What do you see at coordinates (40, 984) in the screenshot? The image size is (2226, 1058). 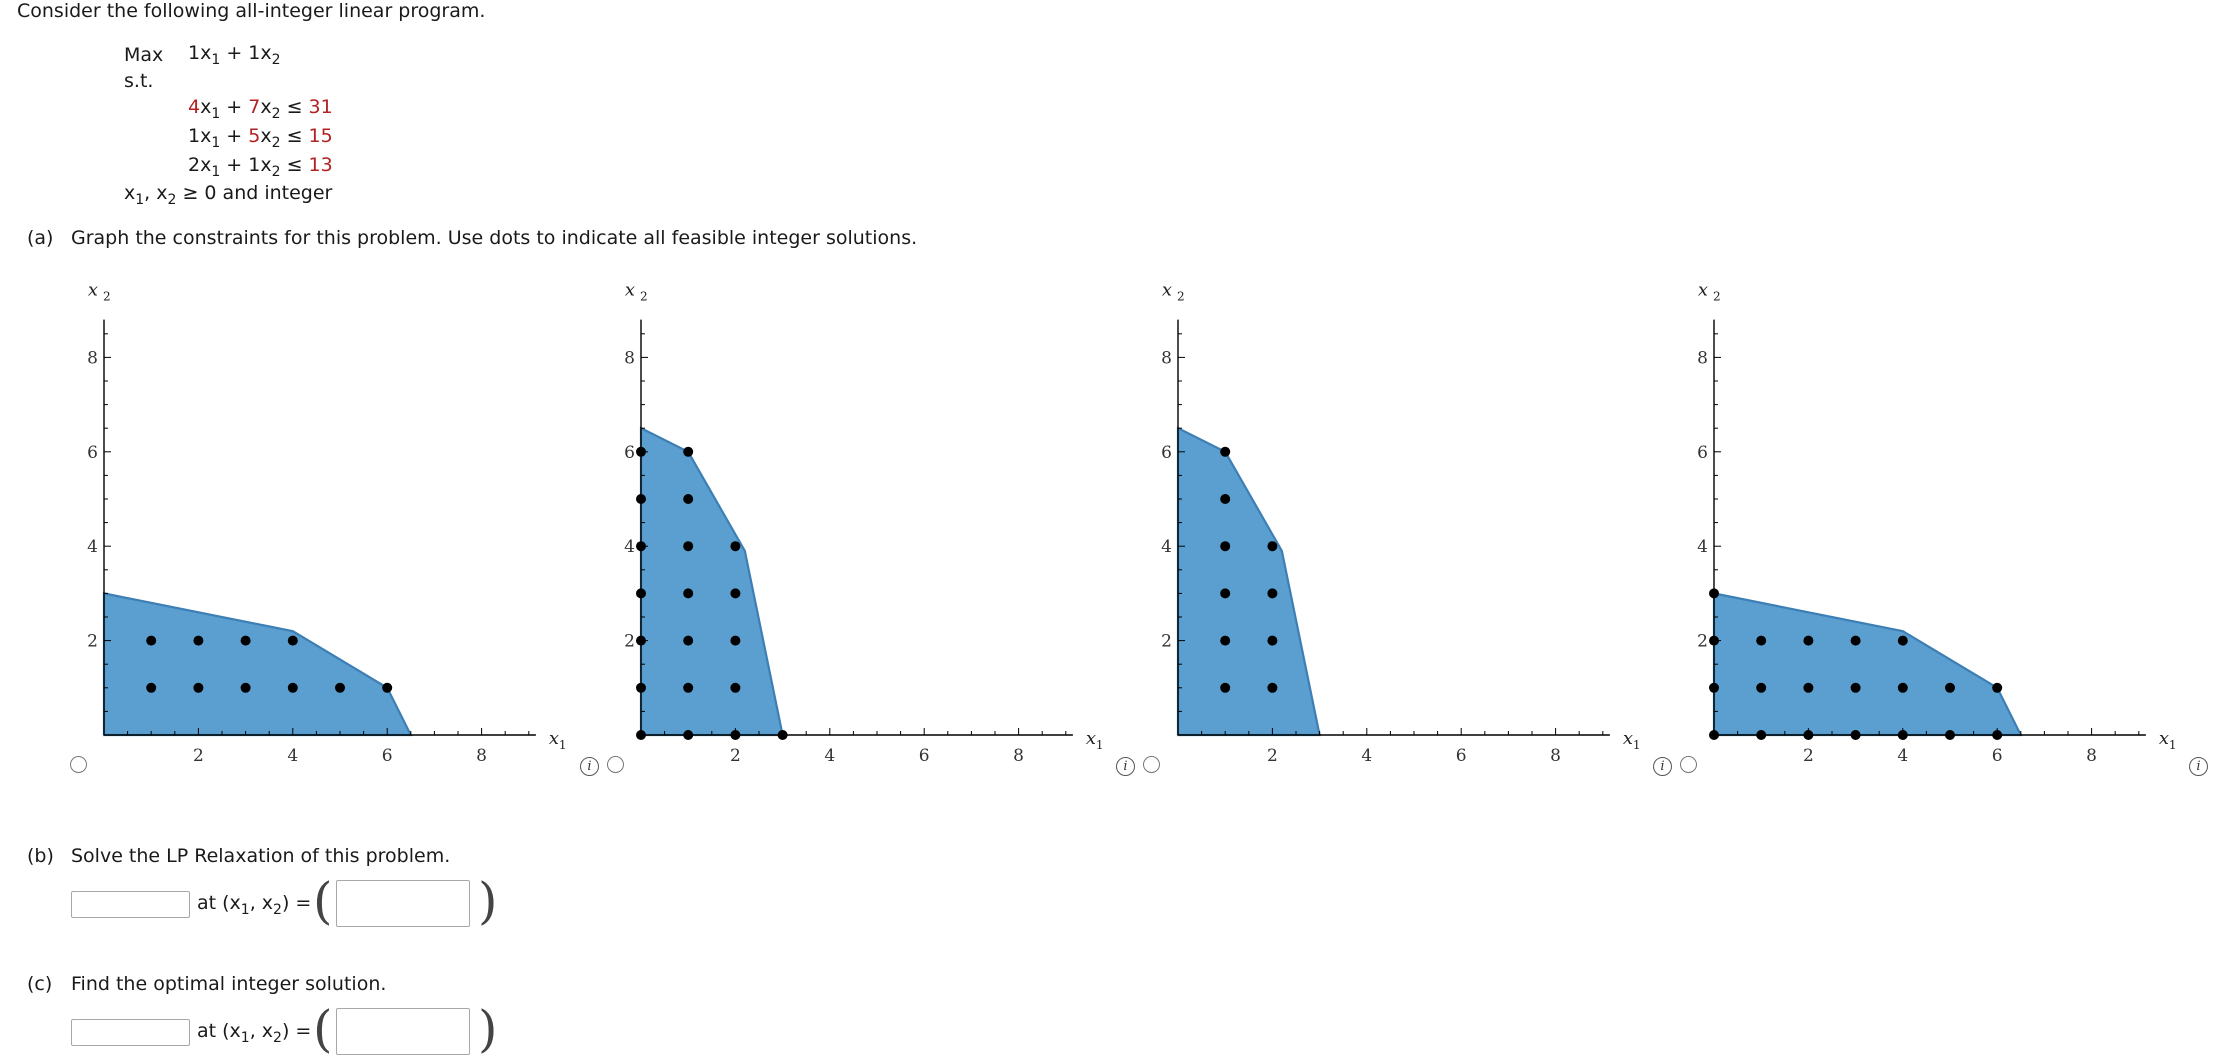 I see `part-c-label: (c)` at bounding box center [40, 984].